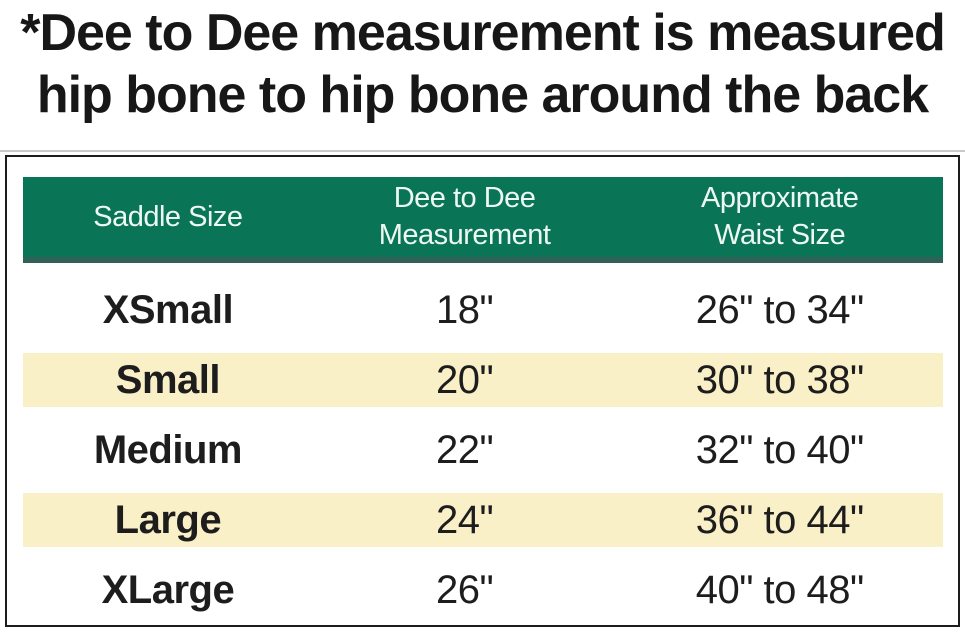  Describe the element at coordinates (779, 519) in the screenshot. I see `cell-waist-large: 36" to 44"` at that location.